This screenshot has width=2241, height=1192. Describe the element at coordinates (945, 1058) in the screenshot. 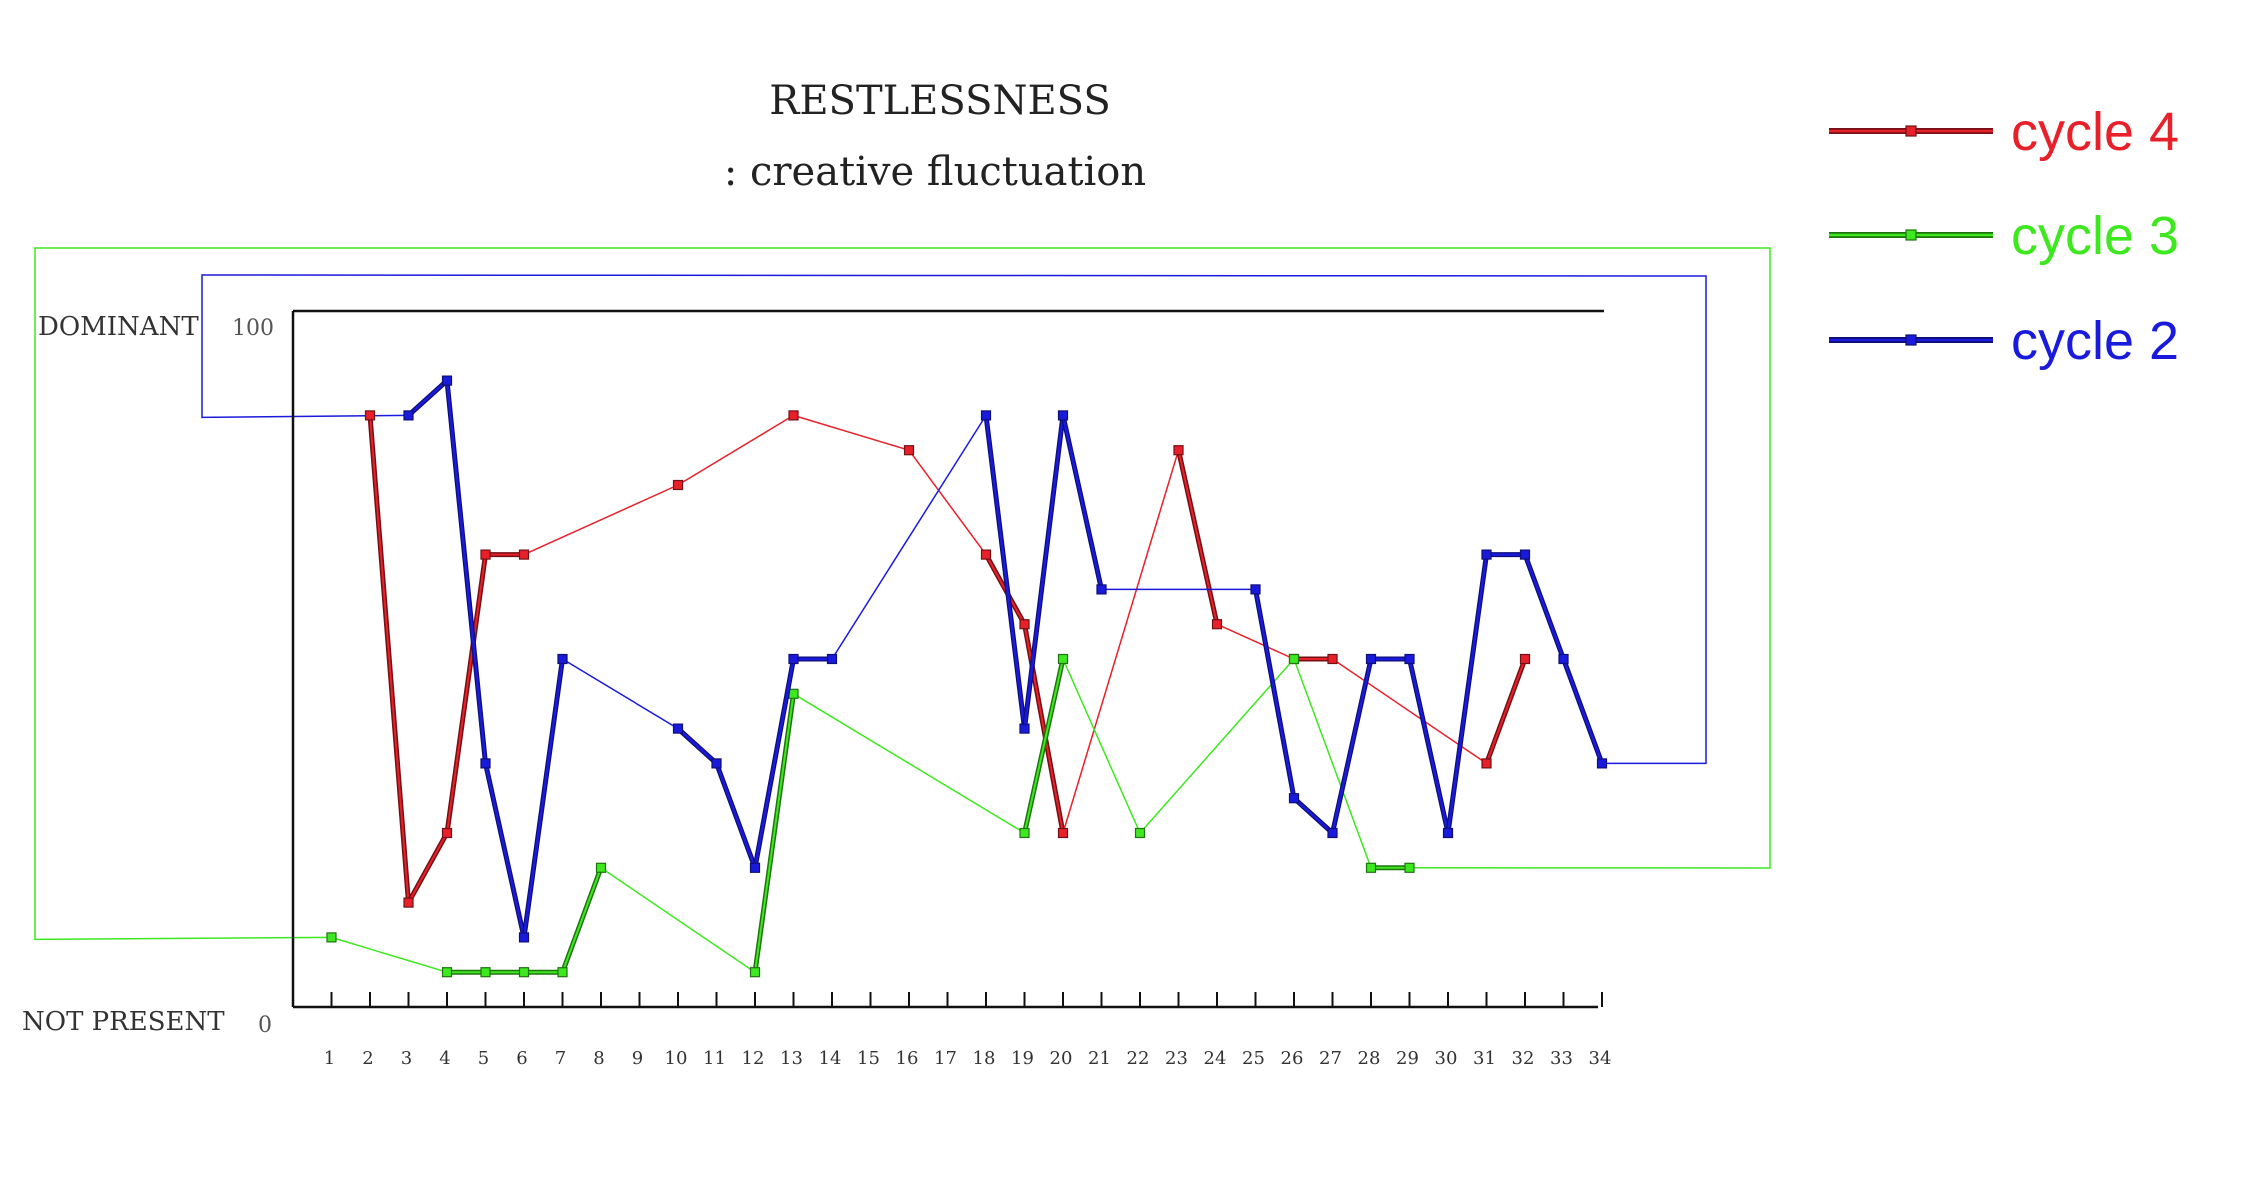

I see `x-tick-label-17: 17` at that location.